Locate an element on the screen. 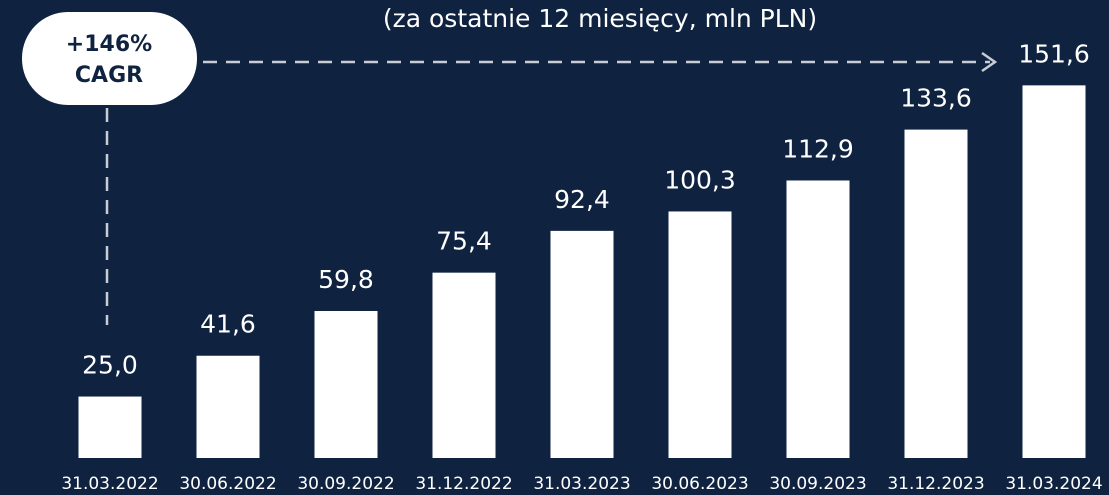 The height and width of the screenshot is (495, 1109). value-label: 92,4 is located at coordinates (582, 199).